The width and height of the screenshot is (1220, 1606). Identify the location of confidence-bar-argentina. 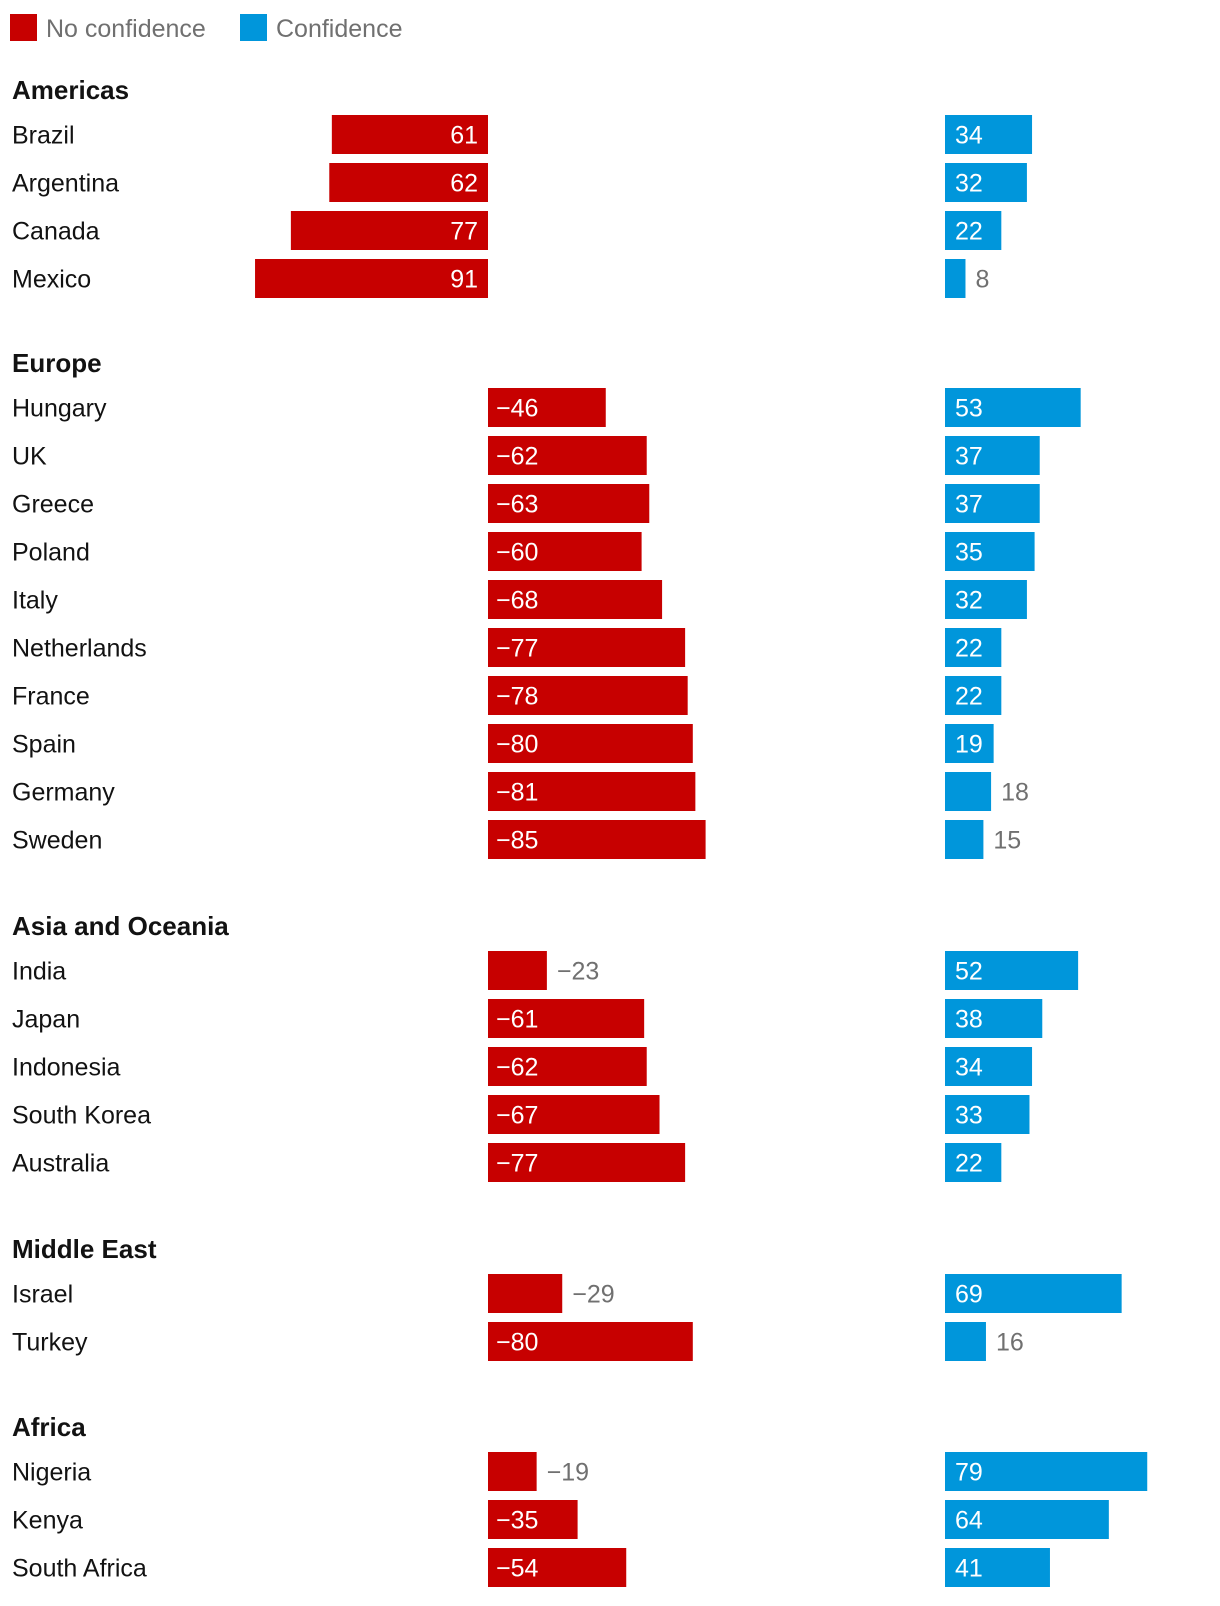
(986, 182).